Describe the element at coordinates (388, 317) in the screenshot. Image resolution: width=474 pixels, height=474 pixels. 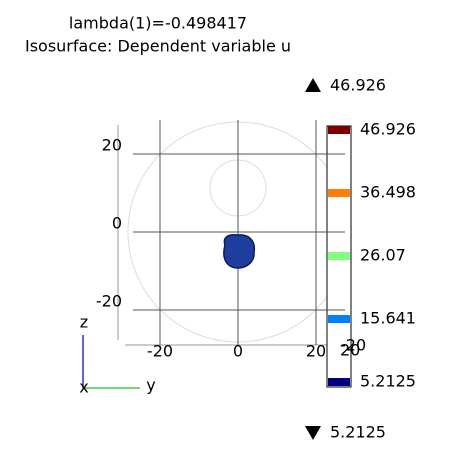
I see `colorbar-tick-label: 15.641` at that location.